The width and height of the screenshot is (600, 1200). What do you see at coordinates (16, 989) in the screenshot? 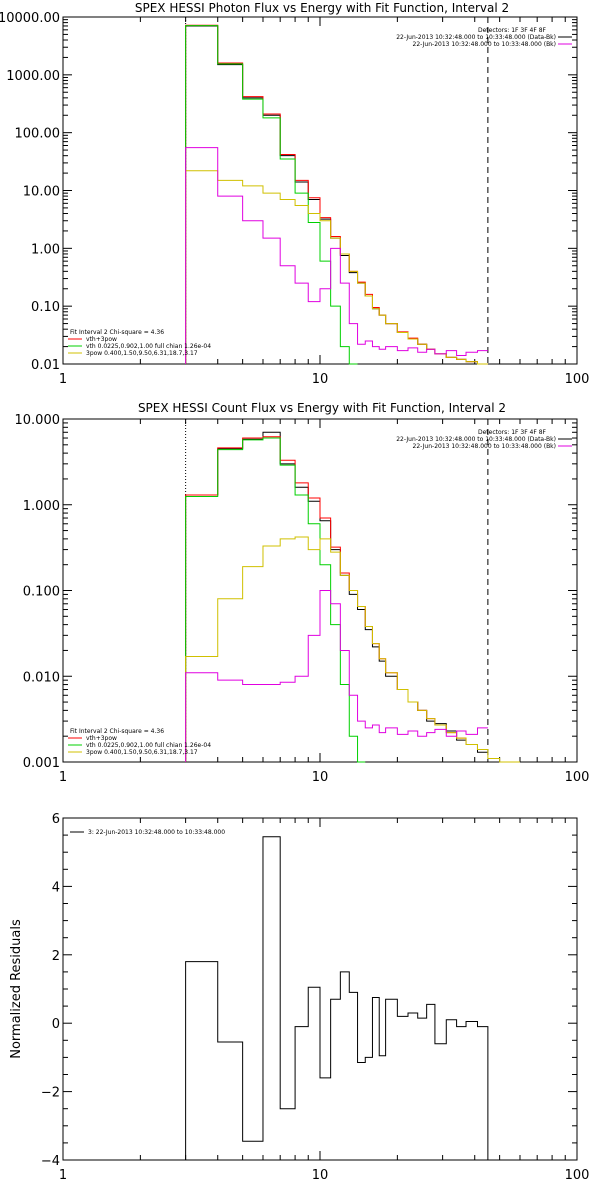
I see `panel3-ylabel: Normalized Residuals` at bounding box center [16, 989].